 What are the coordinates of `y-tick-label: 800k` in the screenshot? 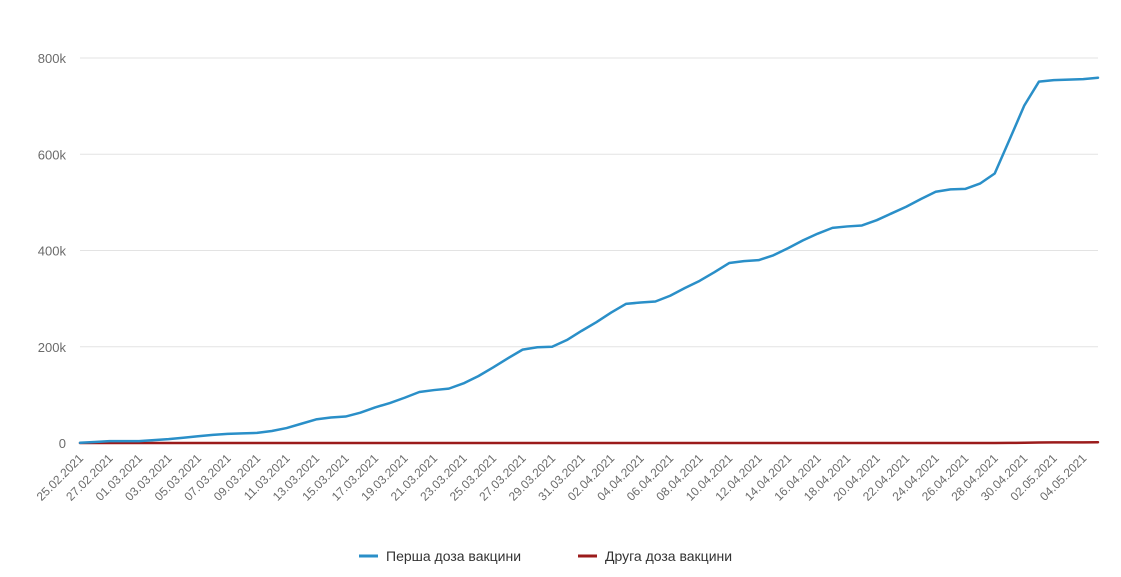 It's located at (52, 58).